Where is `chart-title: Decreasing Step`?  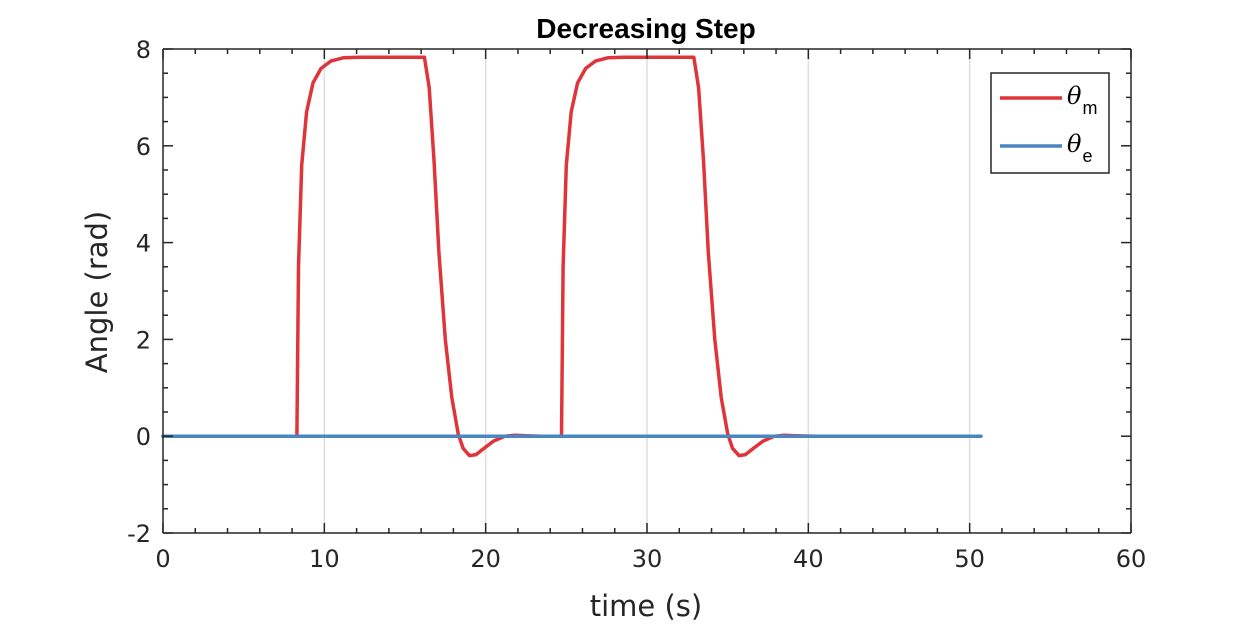
chart-title: Decreasing Step is located at coordinates (645, 28).